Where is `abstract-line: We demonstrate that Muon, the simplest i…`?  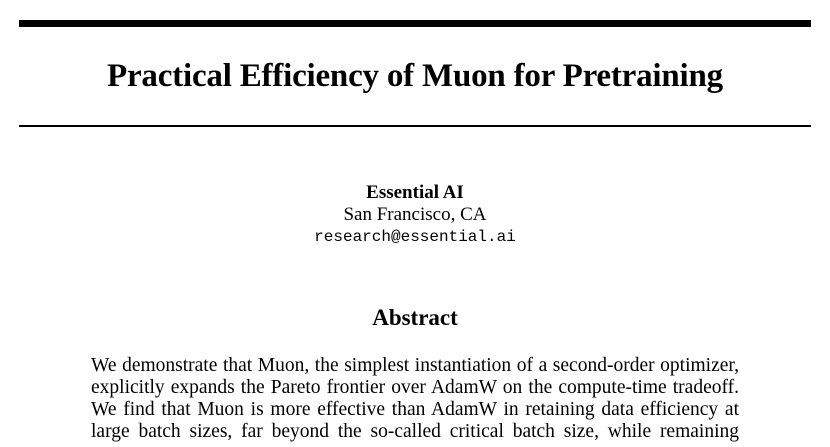 abstract-line: We demonstrate that Muon, the simplest i… is located at coordinates (415, 365).